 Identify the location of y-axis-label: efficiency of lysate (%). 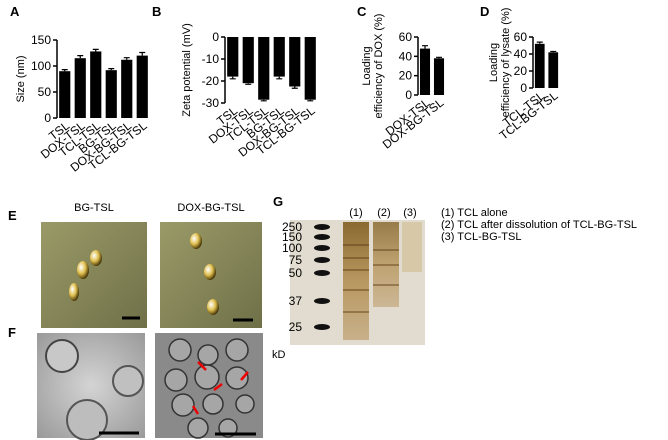
(506, 63).